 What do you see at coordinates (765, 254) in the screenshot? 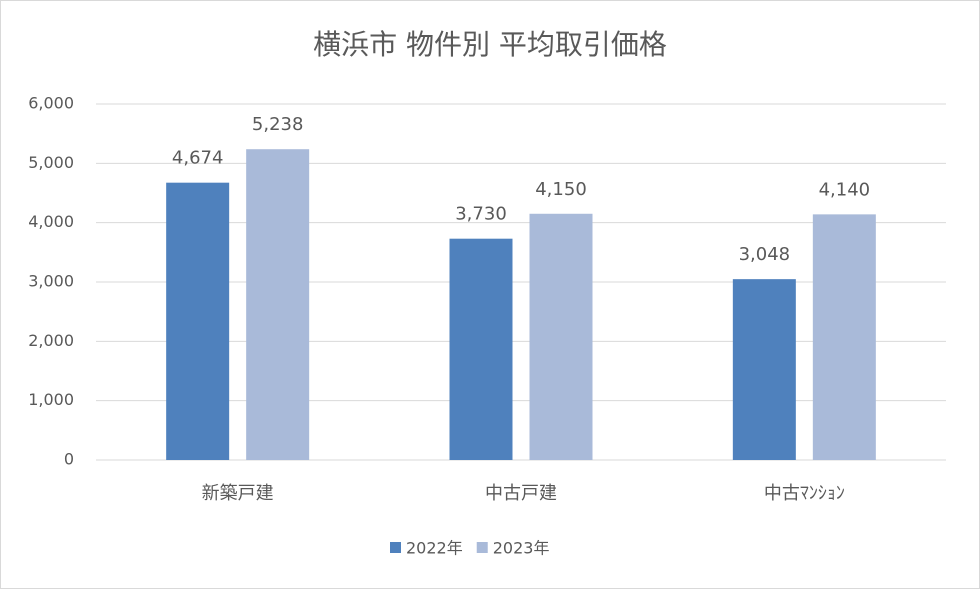
I see `value-label: 3,048` at bounding box center [765, 254].